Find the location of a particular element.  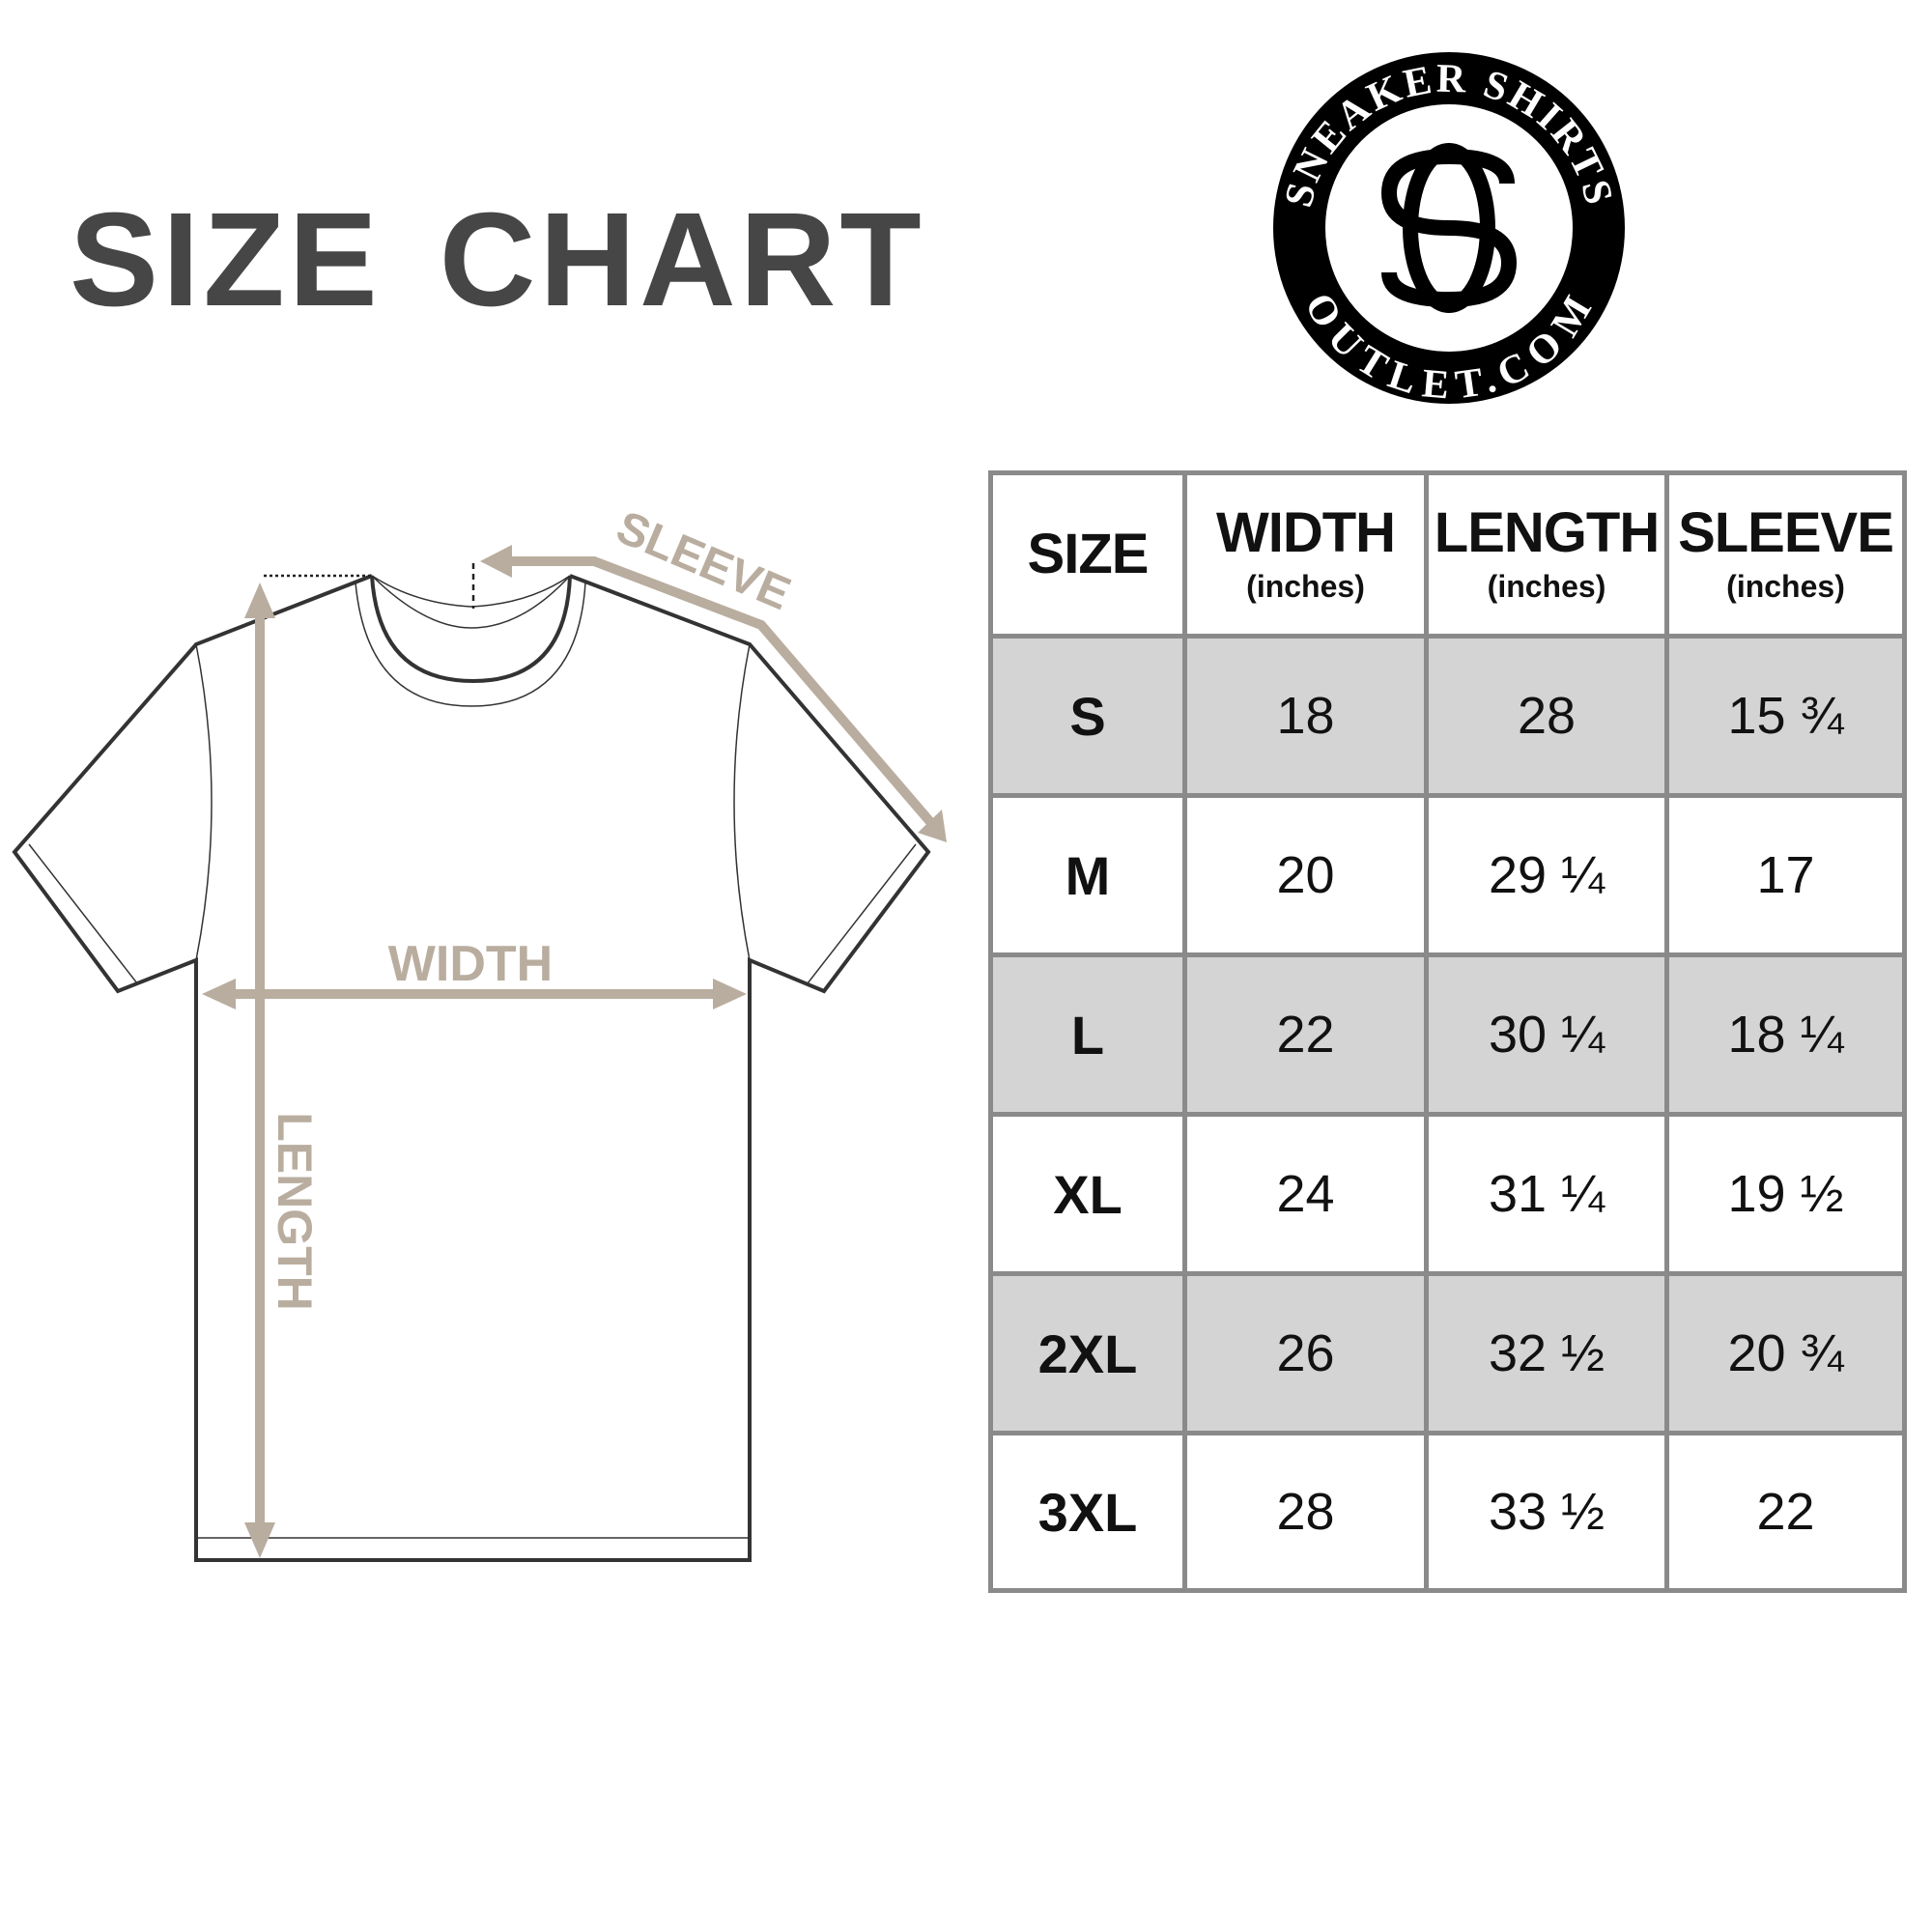

length-arrow is located at coordinates (259, 1070).